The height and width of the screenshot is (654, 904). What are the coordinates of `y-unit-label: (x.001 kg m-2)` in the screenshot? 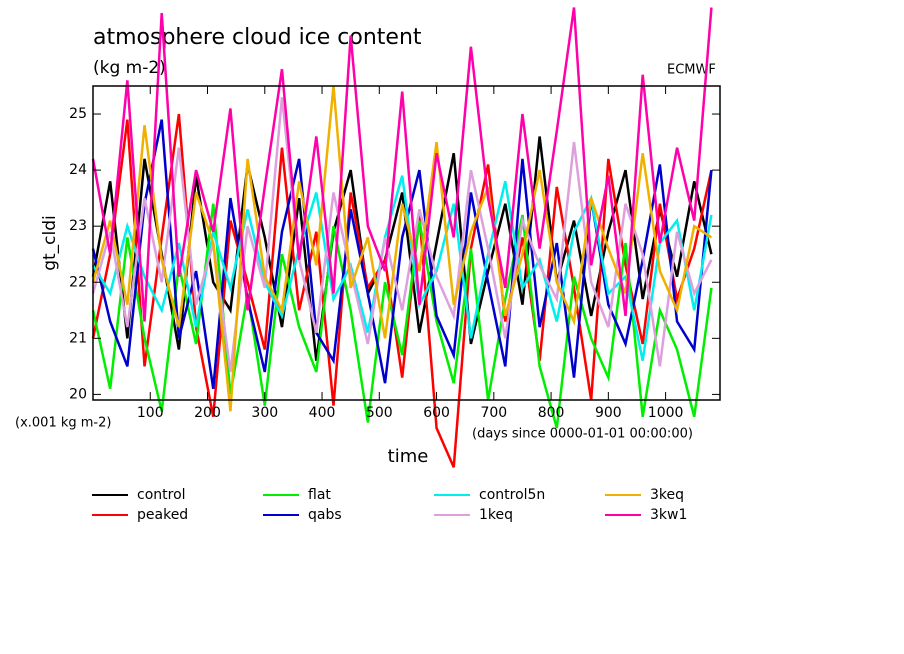 It's located at (63, 423).